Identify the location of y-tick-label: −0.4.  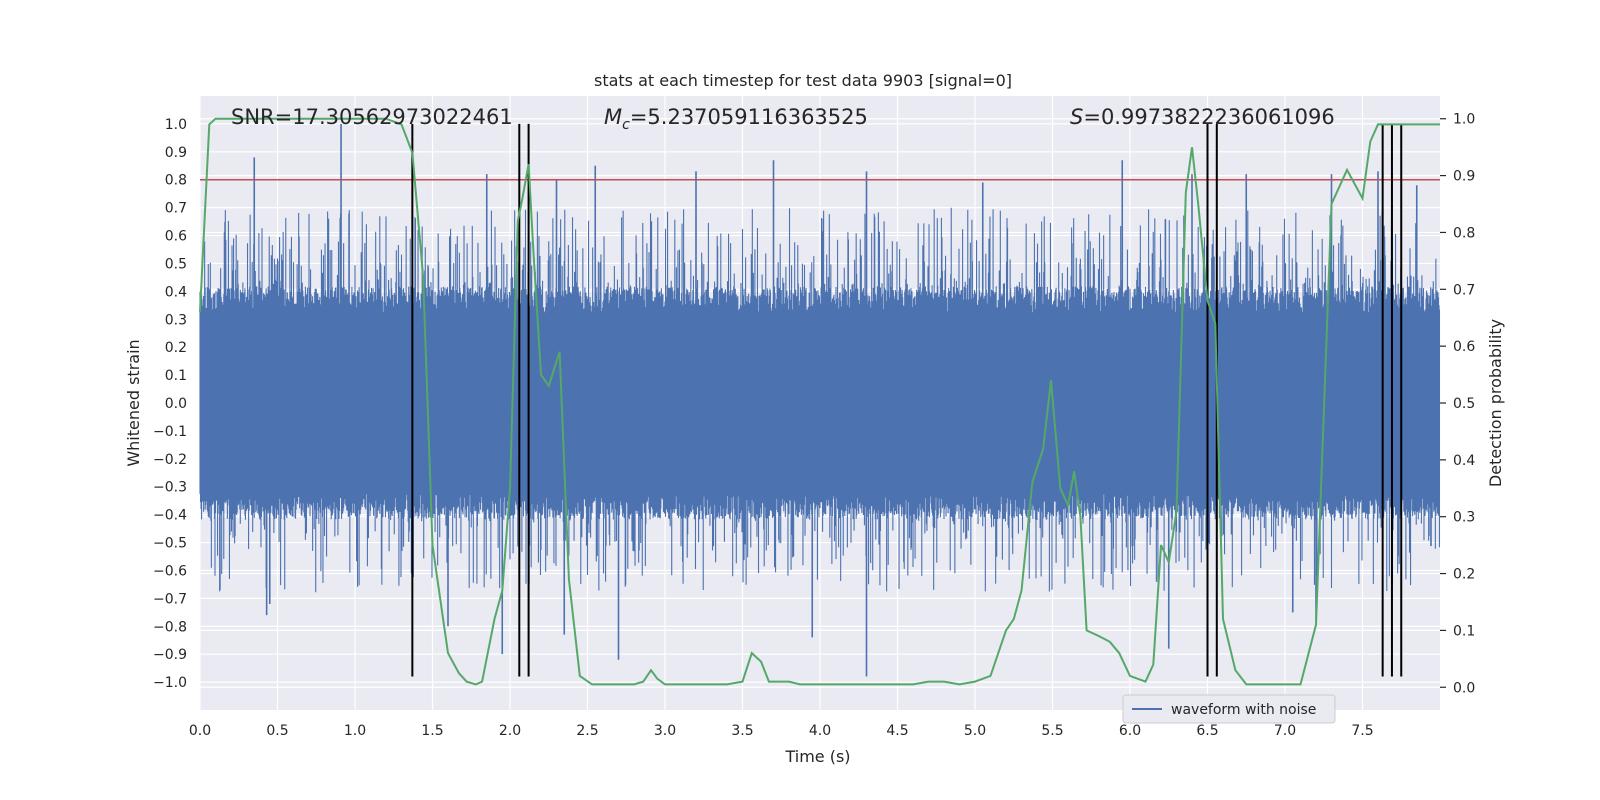
(170, 516).